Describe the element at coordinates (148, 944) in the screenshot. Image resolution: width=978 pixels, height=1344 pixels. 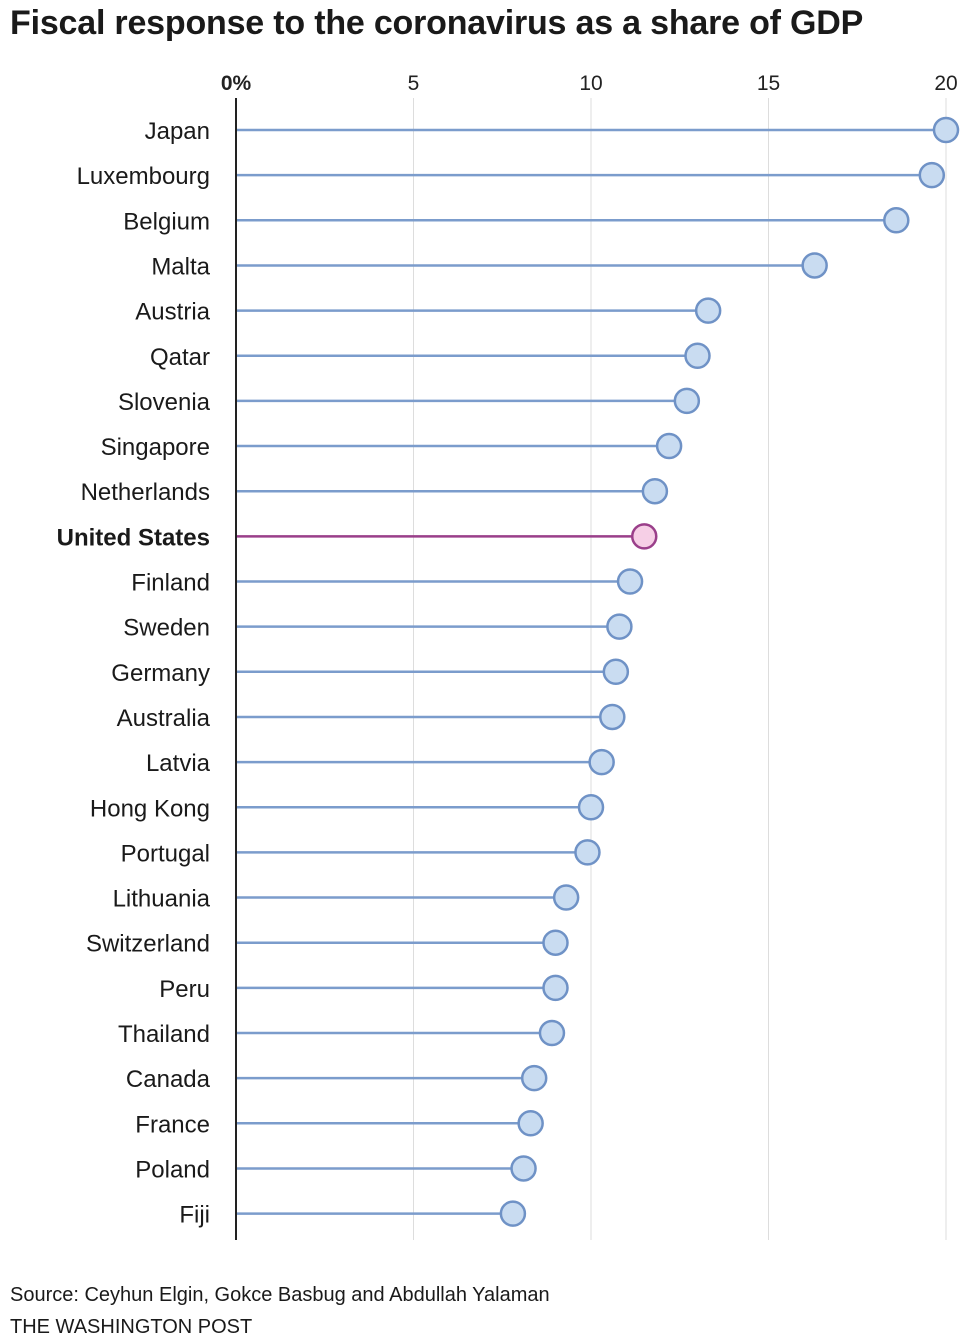
I see `category-label-switzerland: Switzerland` at that location.